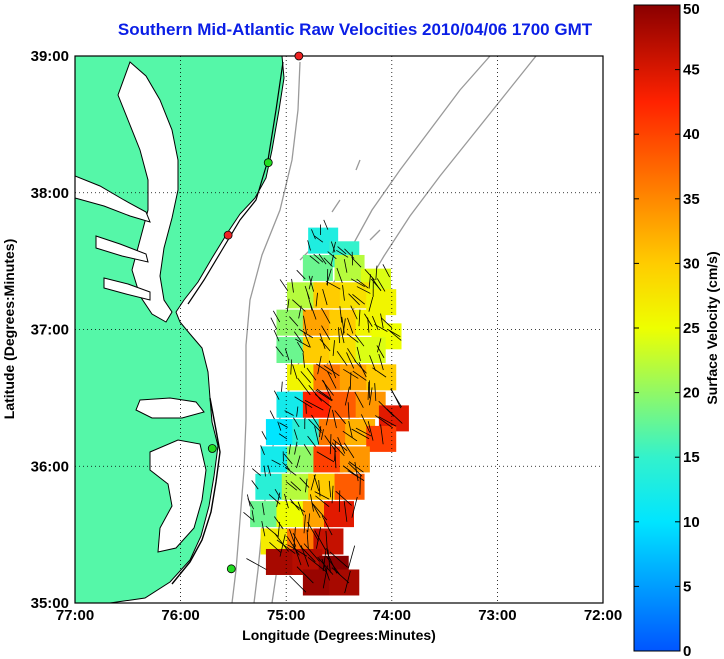  I want to click on colorbar, so click(657, 328).